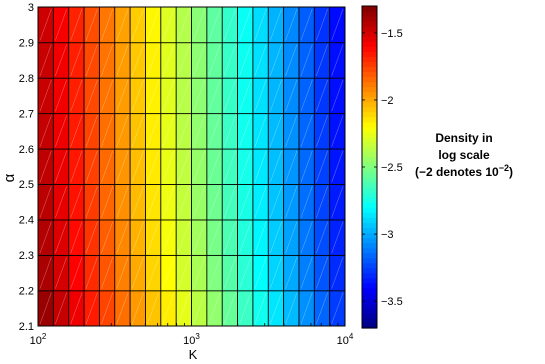 The height and width of the screenshot is (364, 545). What do you see at coordinates (26, 43) in the screenshot?
I see `y-tick-label: 2.9` at bounding box center [26, 43].